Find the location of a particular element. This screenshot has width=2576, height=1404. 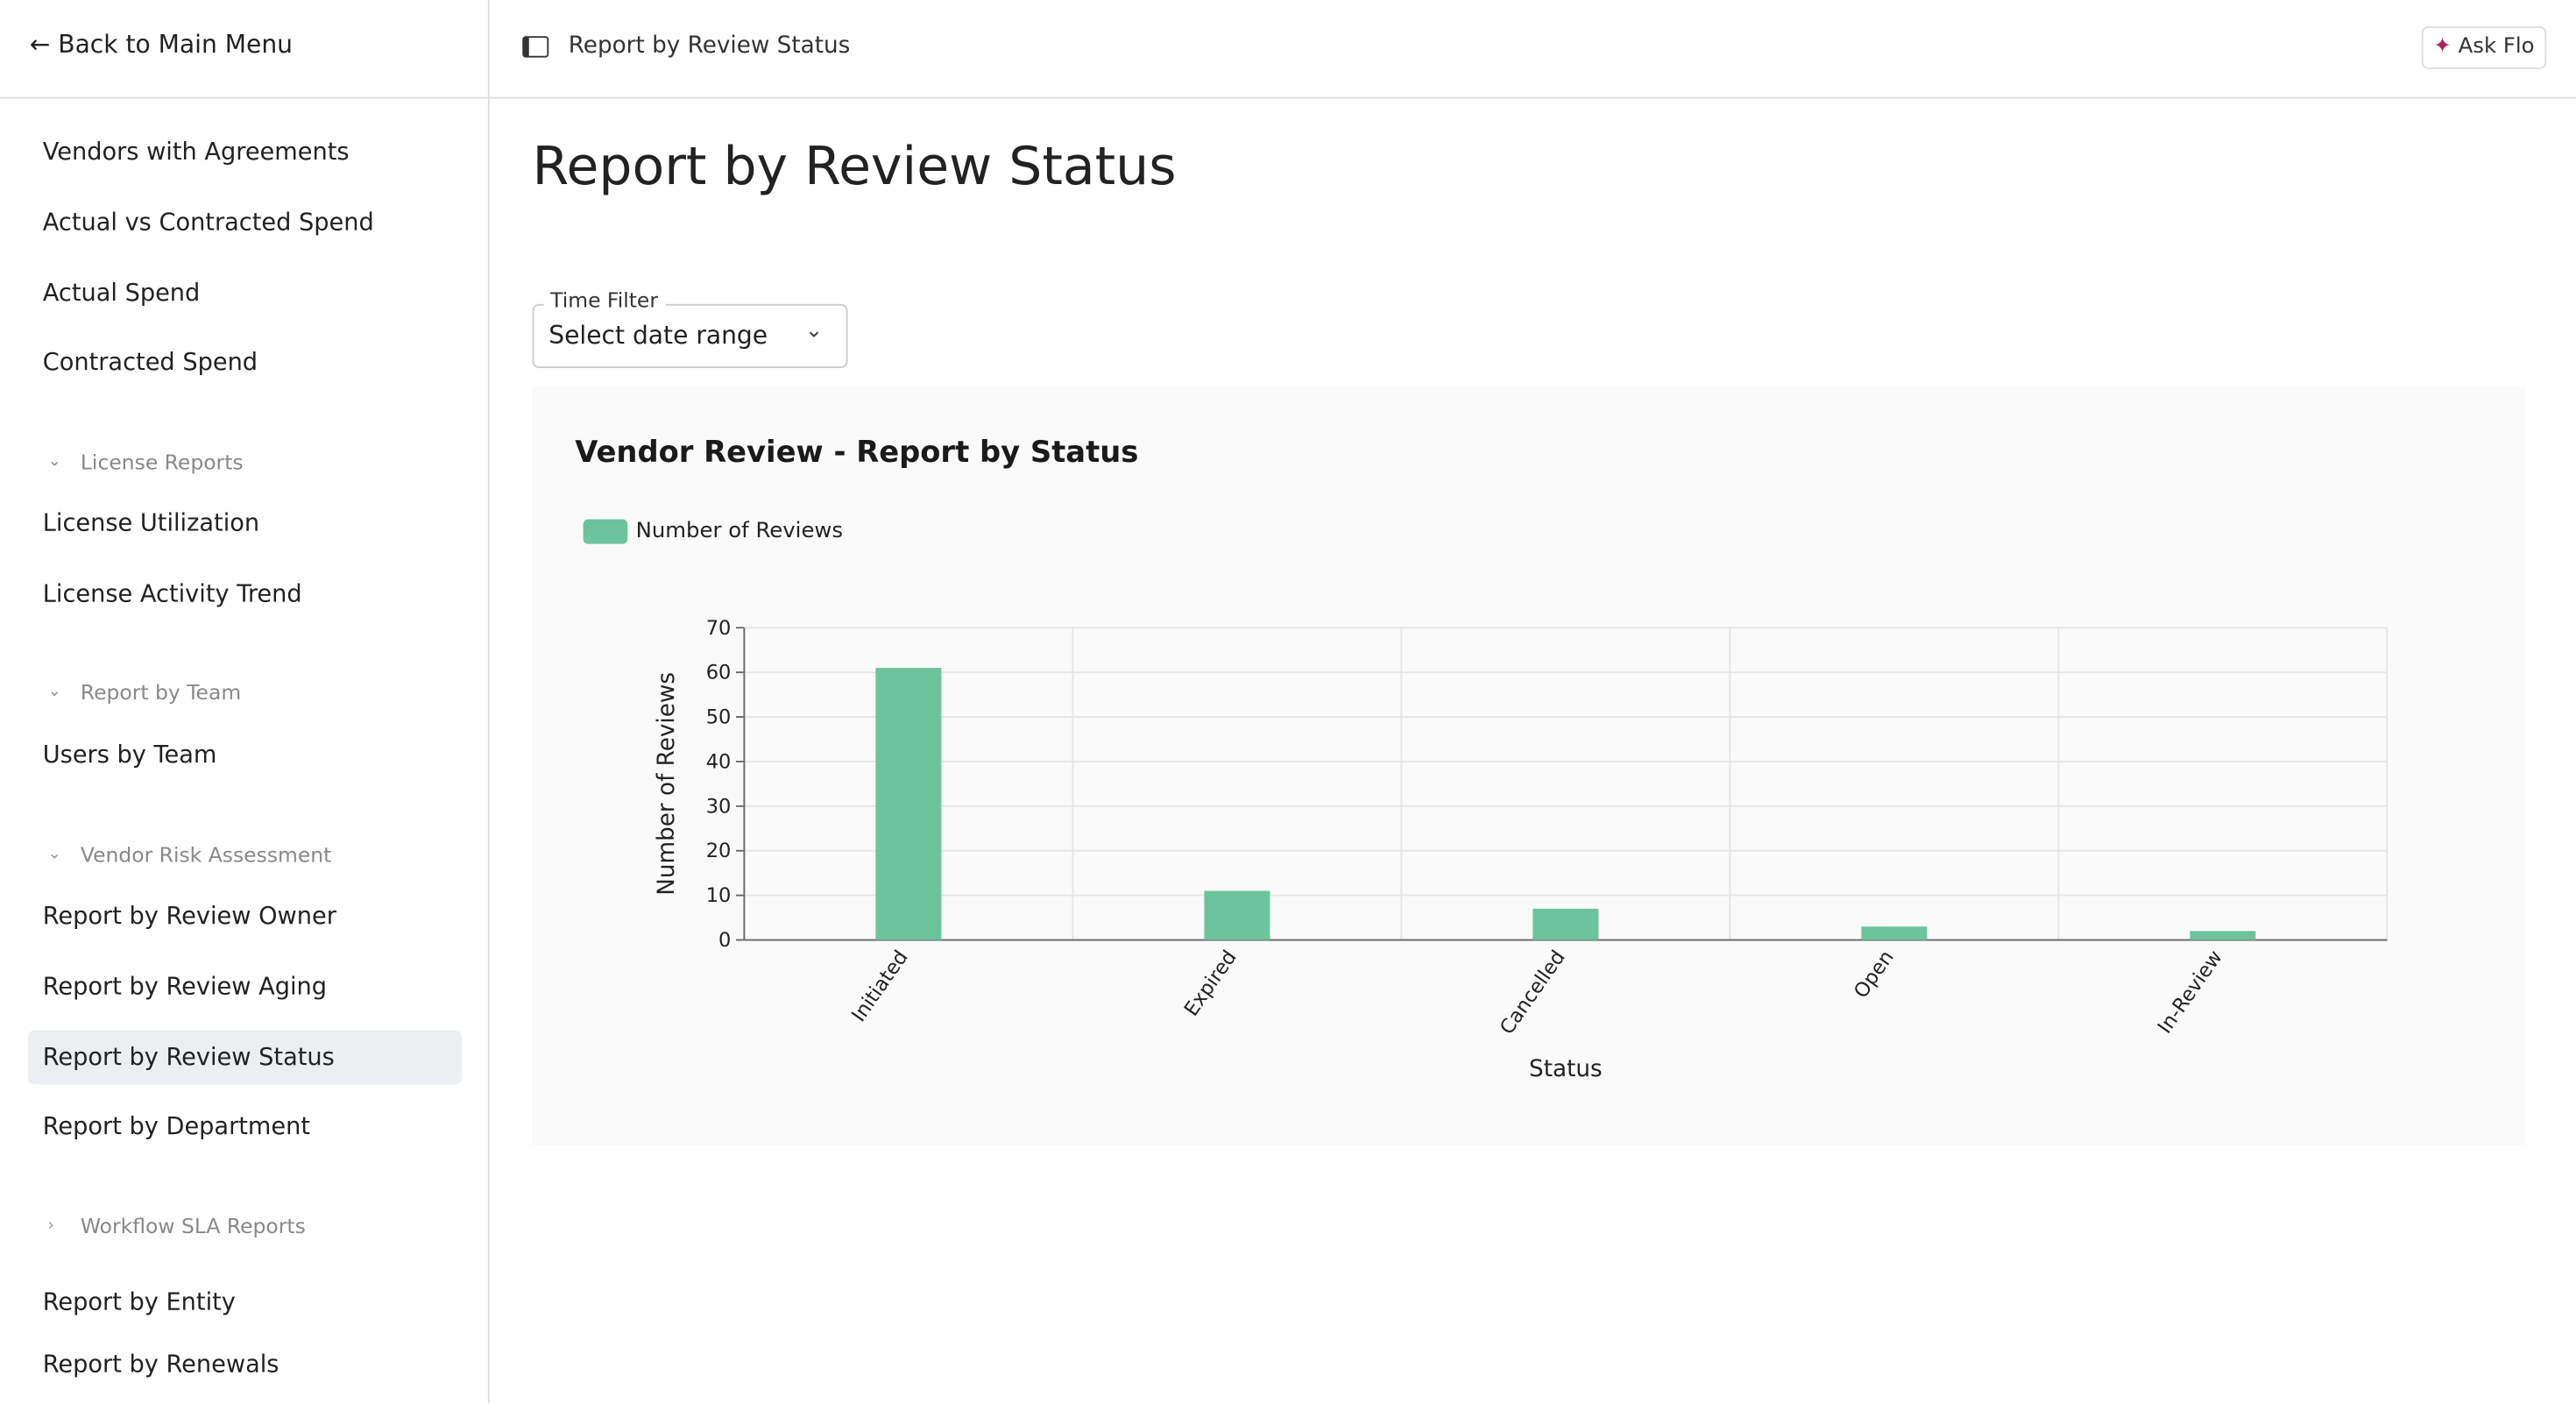

y-tick-label: 0 is located at coordinates (724, 940).